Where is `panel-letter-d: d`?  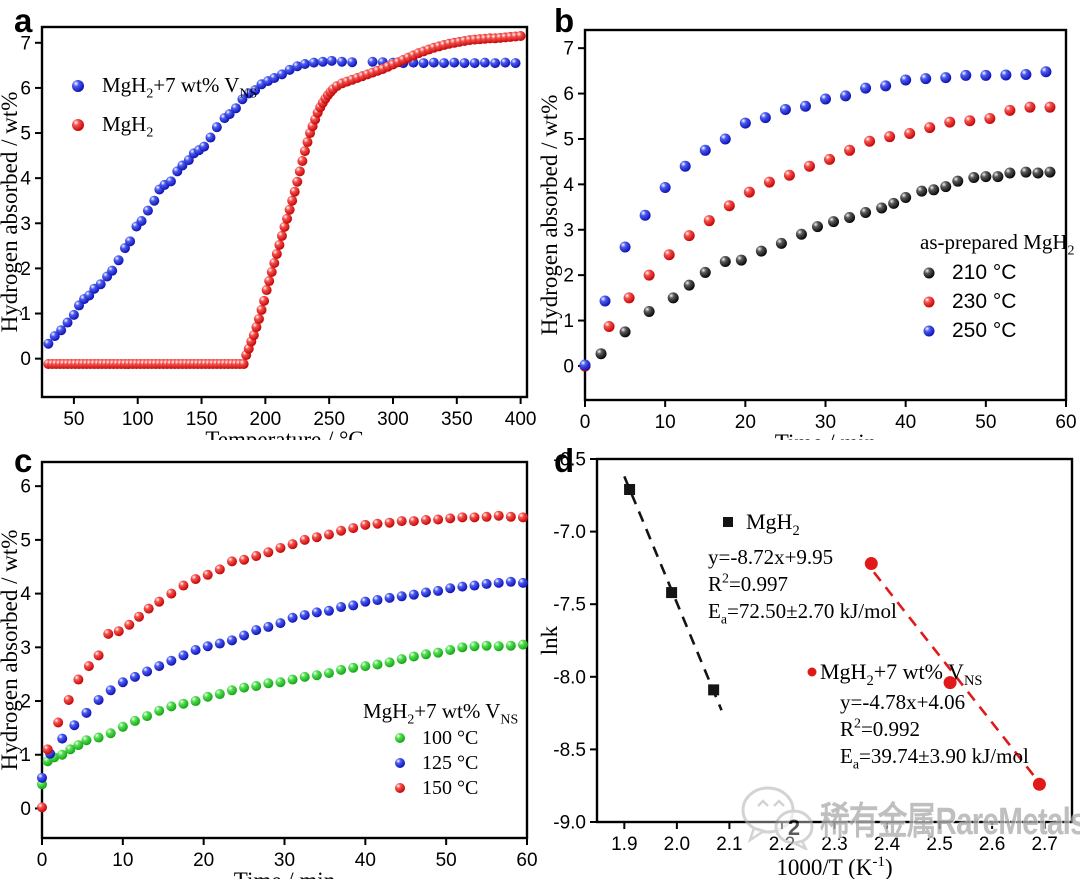 panel-letter-d: d is located at coordinates (564, 460).